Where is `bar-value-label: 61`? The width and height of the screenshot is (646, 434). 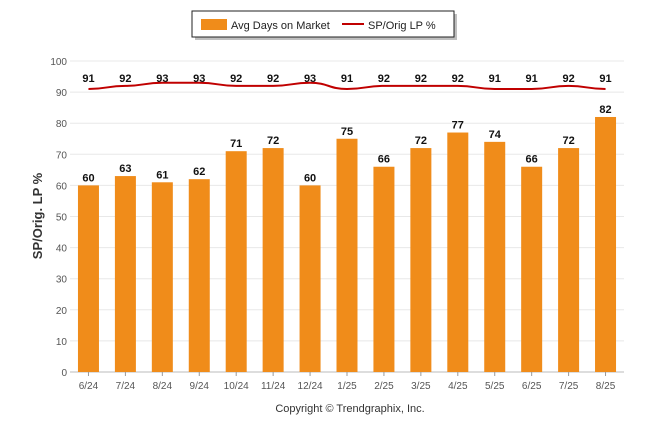
bar-value-label: 61 is located at coordinates (162, 175).